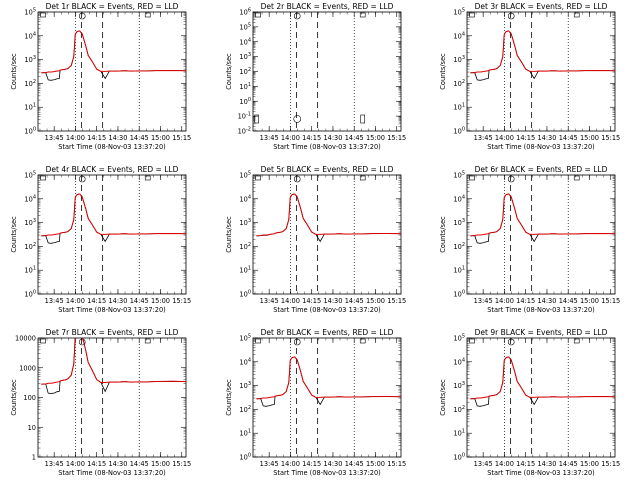  I want to click on y-tick-label: 10⁻¹, so click(244, 116).